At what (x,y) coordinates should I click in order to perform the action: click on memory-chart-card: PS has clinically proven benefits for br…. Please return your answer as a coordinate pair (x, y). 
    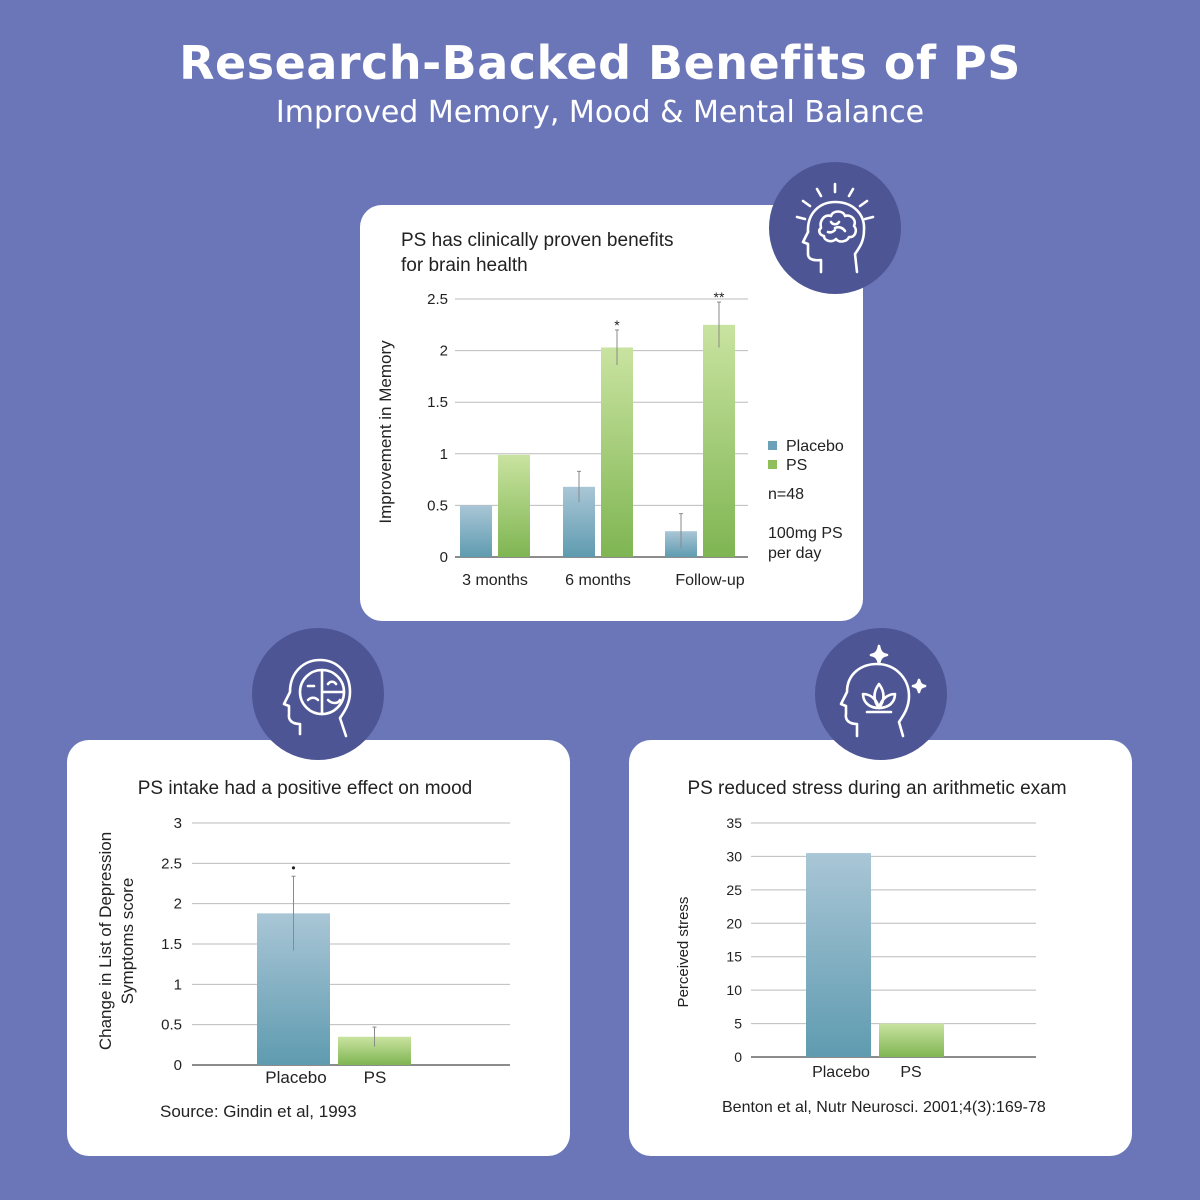
    Looking at the image, I should click on (611, 413).